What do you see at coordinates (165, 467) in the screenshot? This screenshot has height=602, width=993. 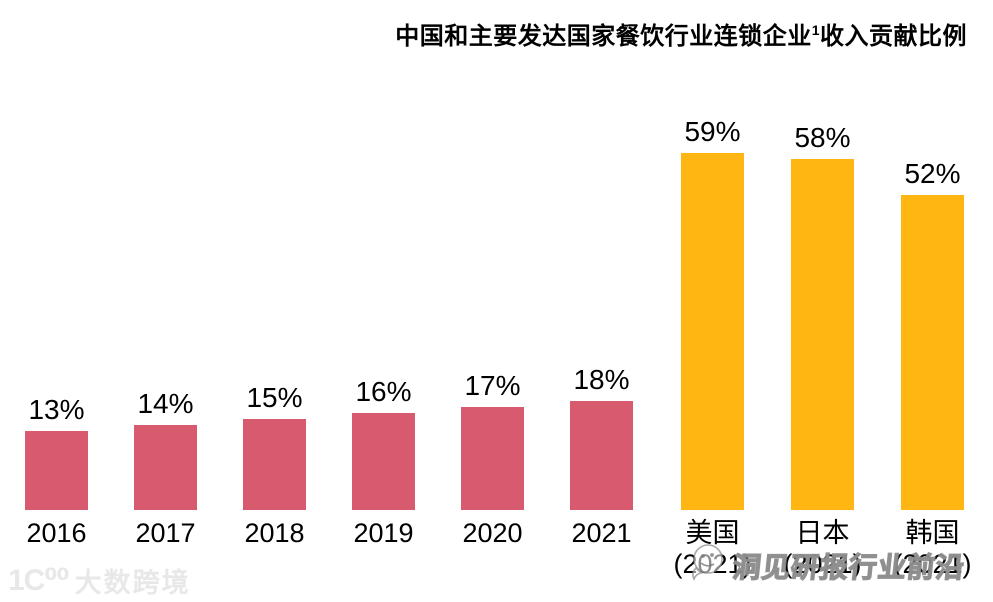 I see `bar-2017` at bounding box center [165, 467].